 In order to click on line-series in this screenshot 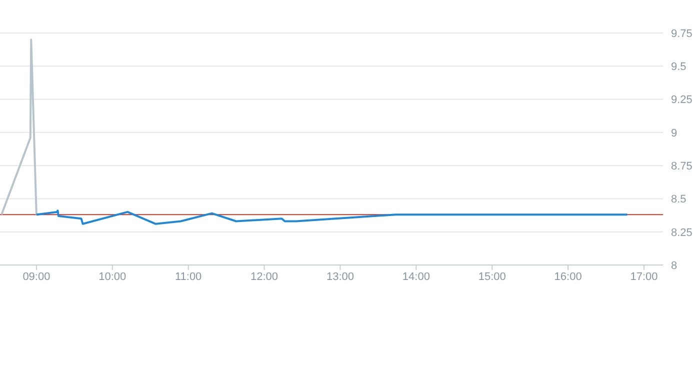, I will do `click(331, 217)`.